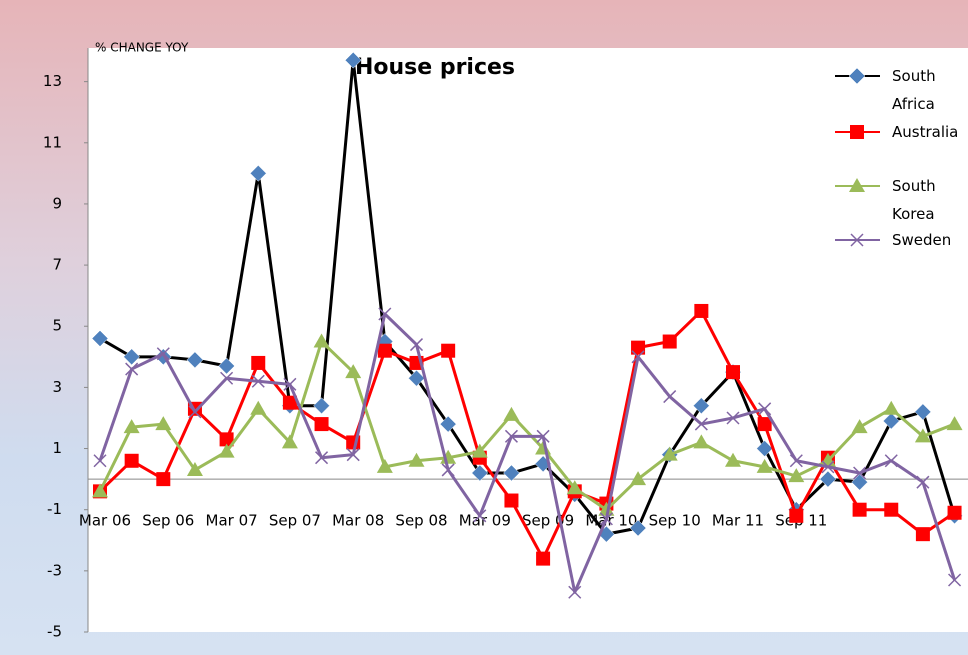 This screenshot has width=968, height=655. Describe the element at coordinates (52, 142) in the screenshot. I see `y-tick-label: 11` at that location.